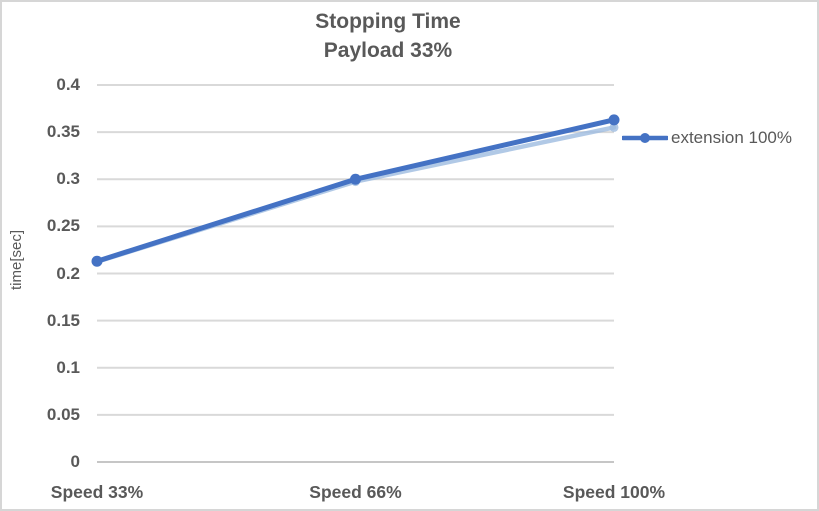  Describe the element at coordinates (75, 461) in the screenshot. I see `y-tick-label: 0` at that location.